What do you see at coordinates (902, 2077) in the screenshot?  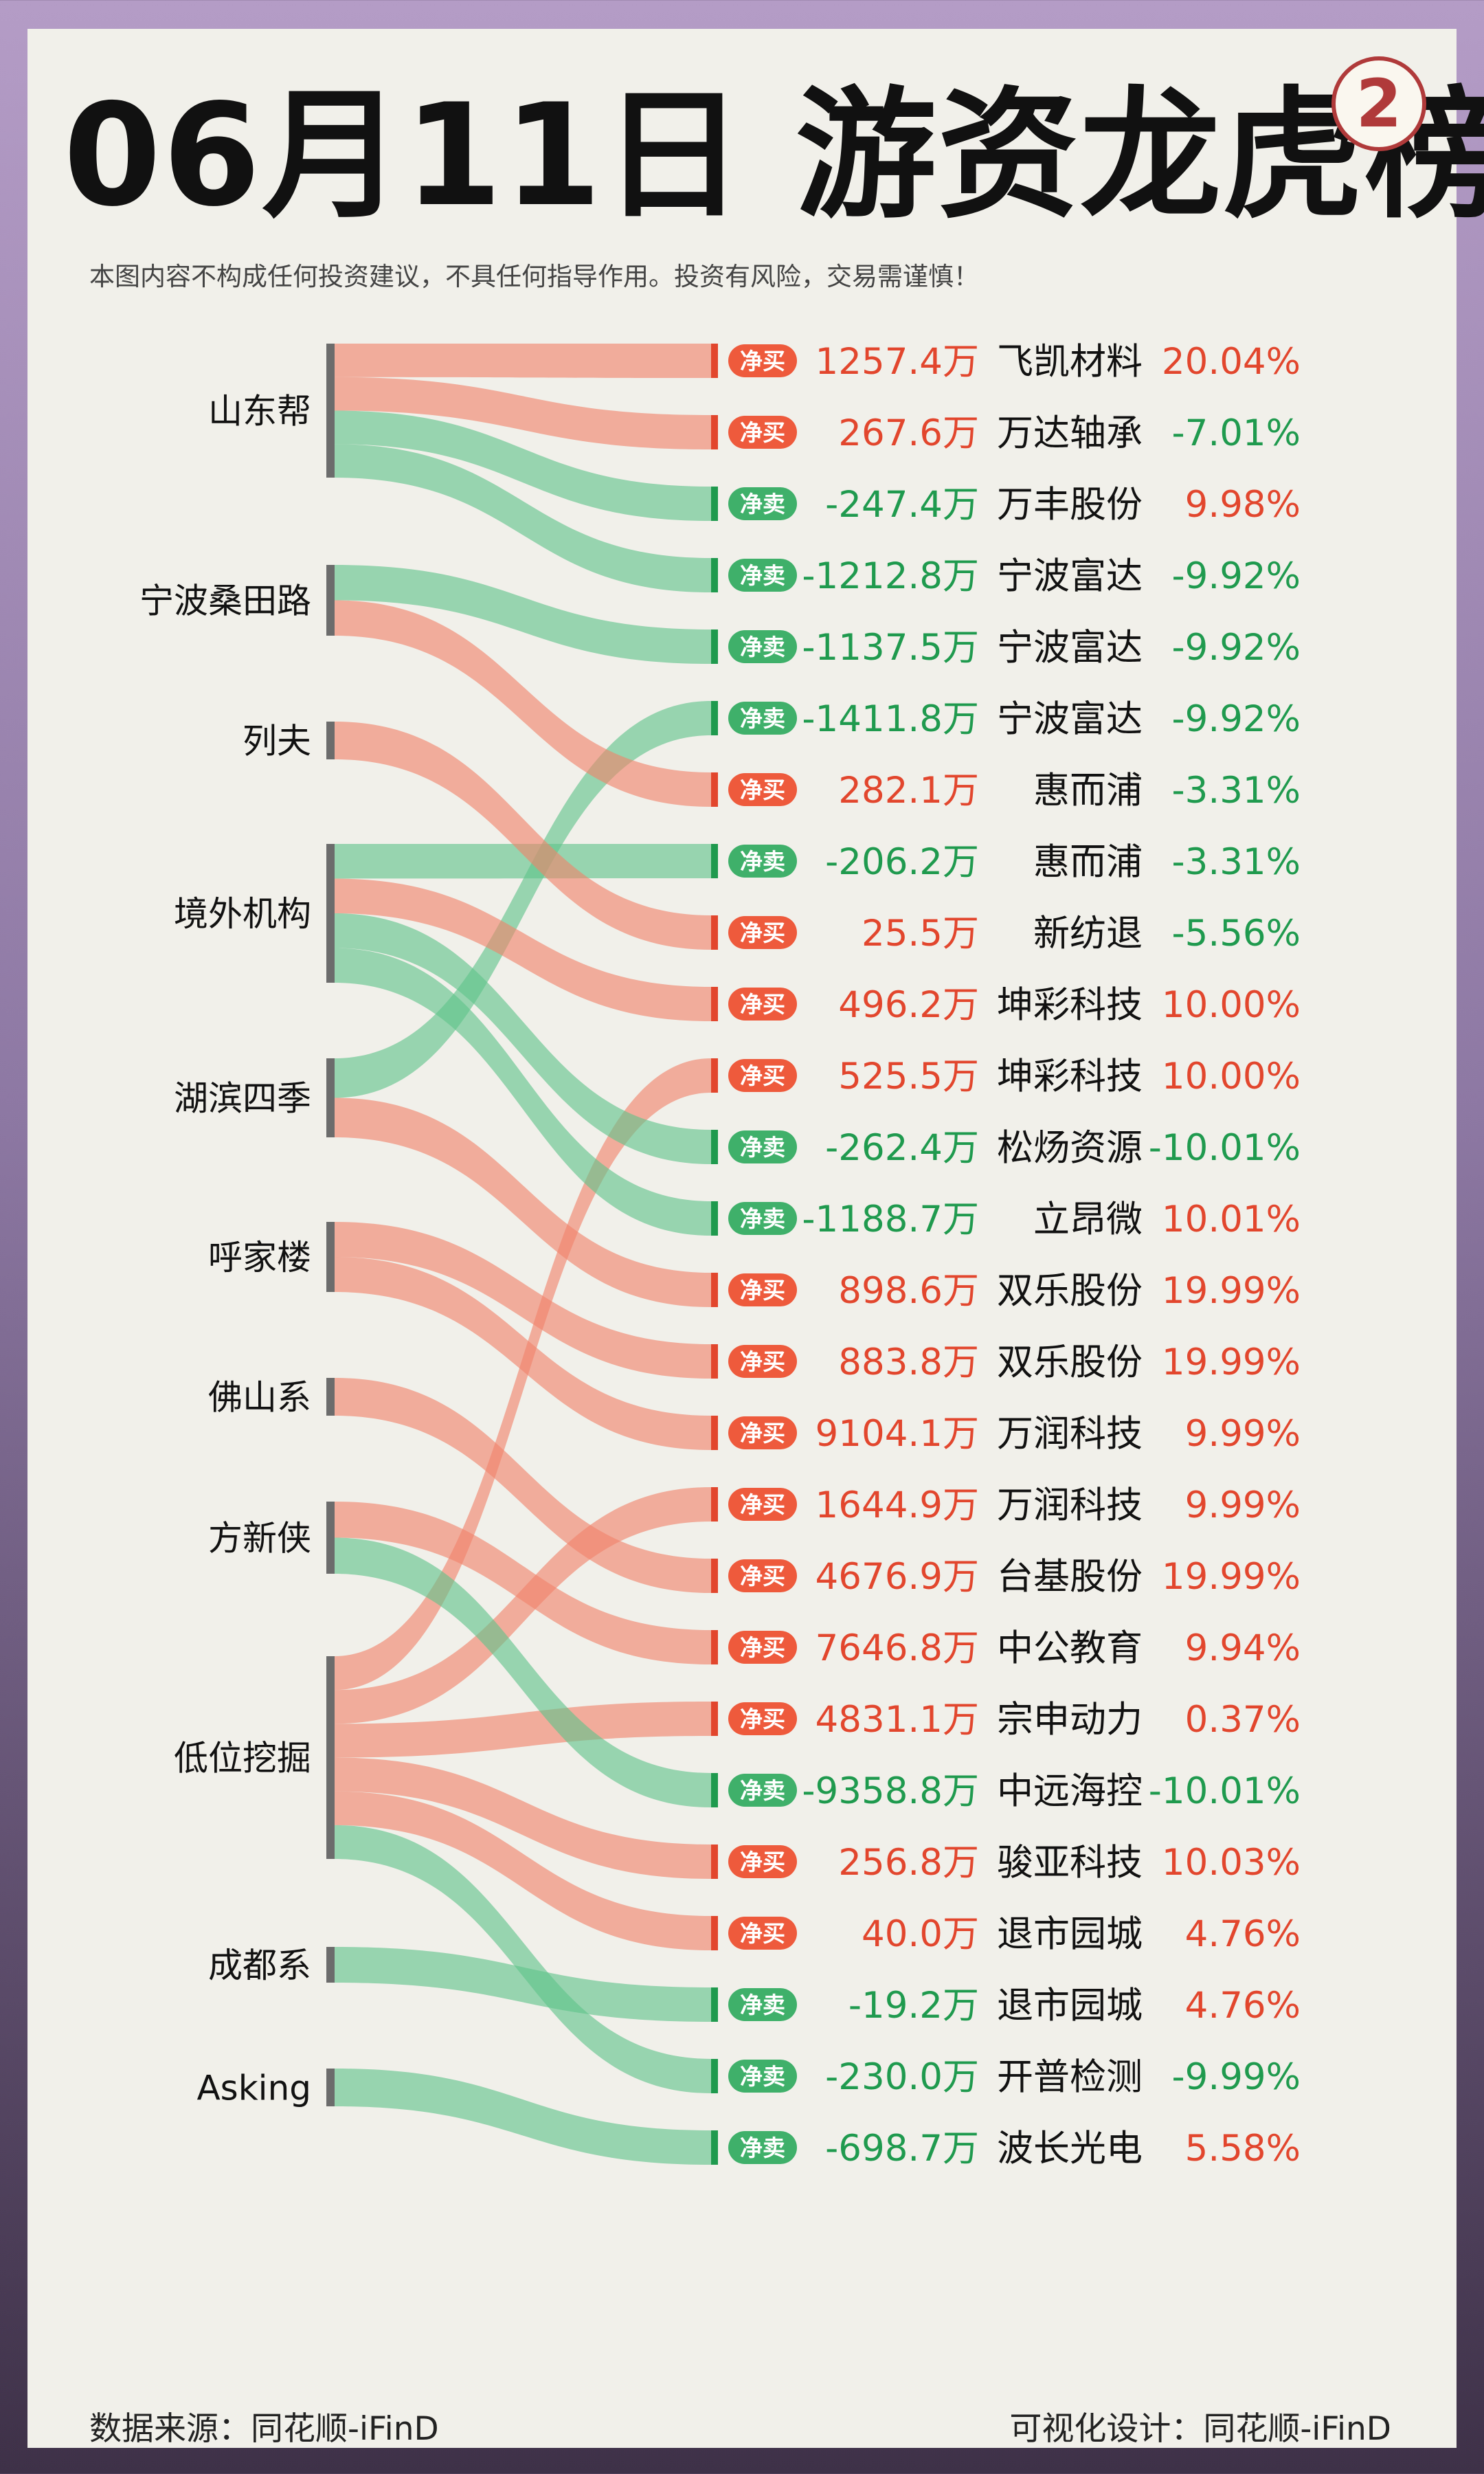 I see `amount-label: -230.0万` at bounding box center [902, 2077].